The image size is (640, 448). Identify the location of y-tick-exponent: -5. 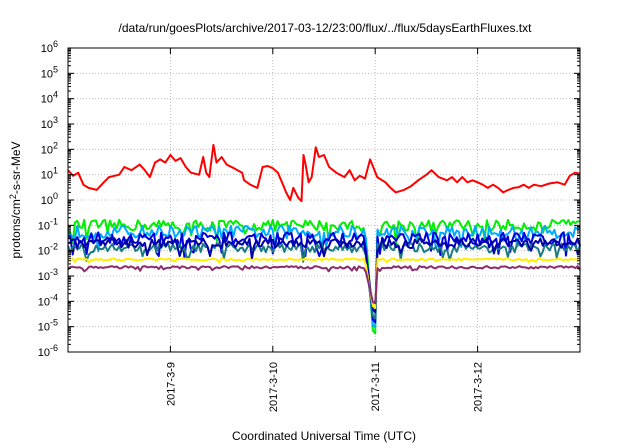
(54, 323).